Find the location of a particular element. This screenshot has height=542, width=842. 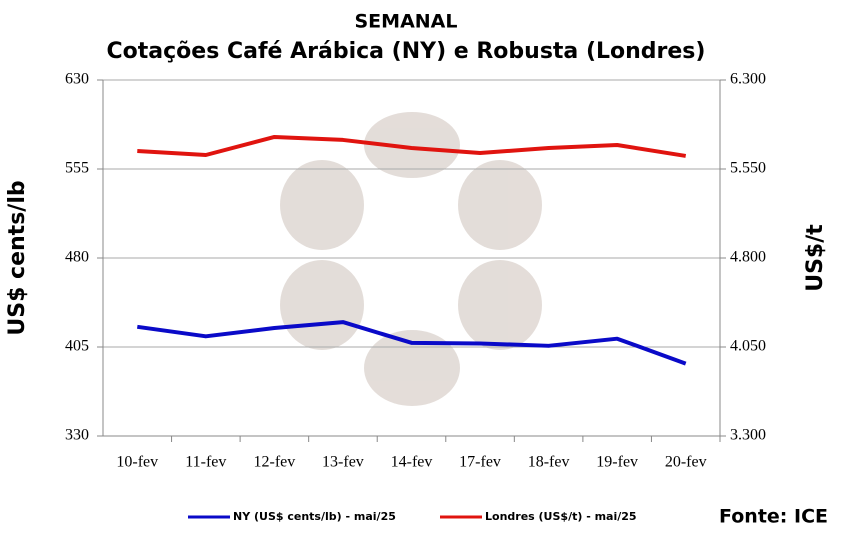

y2-tick-label: 6.300 is located at coordinates (748, 79).